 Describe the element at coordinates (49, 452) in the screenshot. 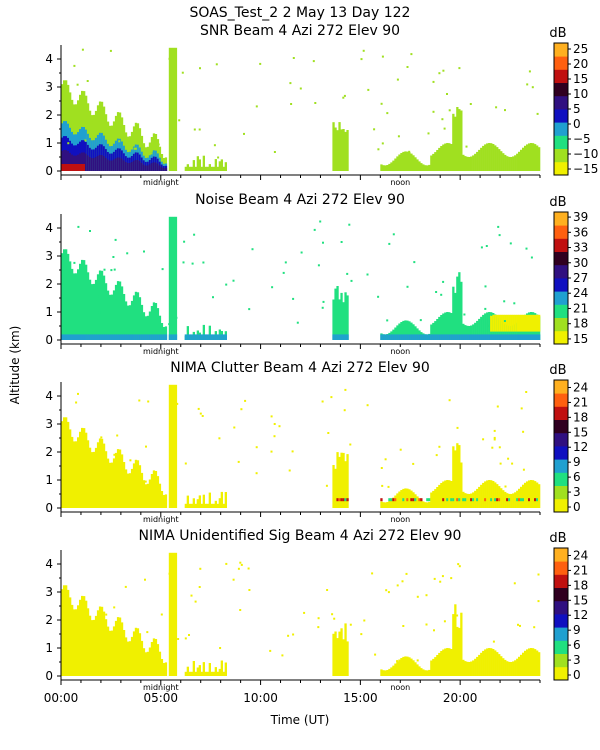

I see `y-tick-label: 2` at that location.